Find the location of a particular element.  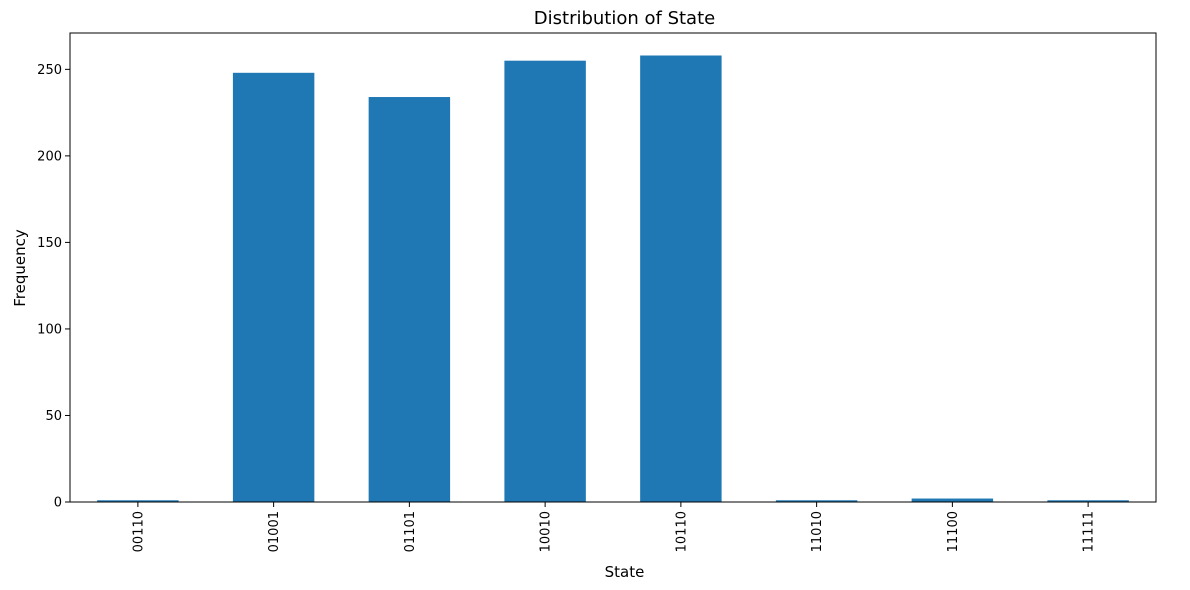

y-tick-label-150: 150 is located at coordinates (49, 243).